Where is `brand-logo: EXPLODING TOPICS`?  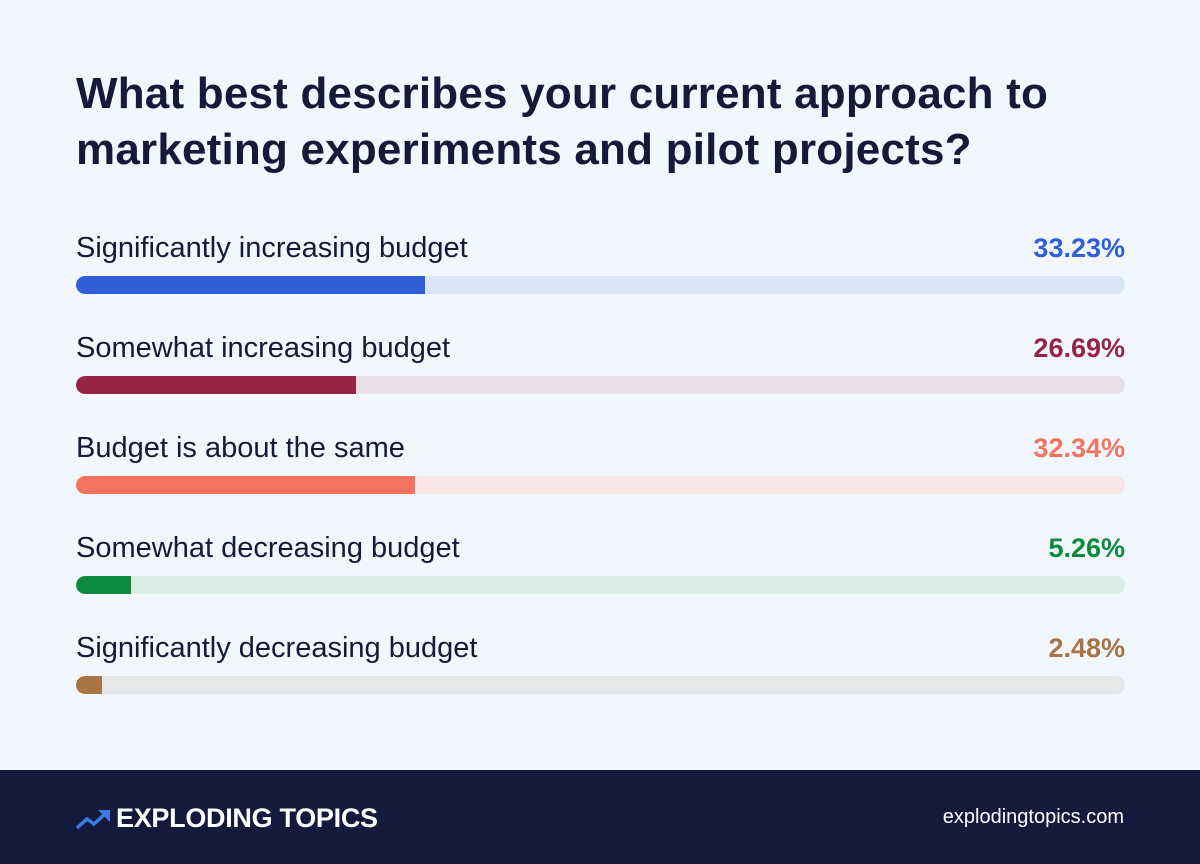
brand-logo: EXPLODING TOPICS is located at coordinates (227, 818).